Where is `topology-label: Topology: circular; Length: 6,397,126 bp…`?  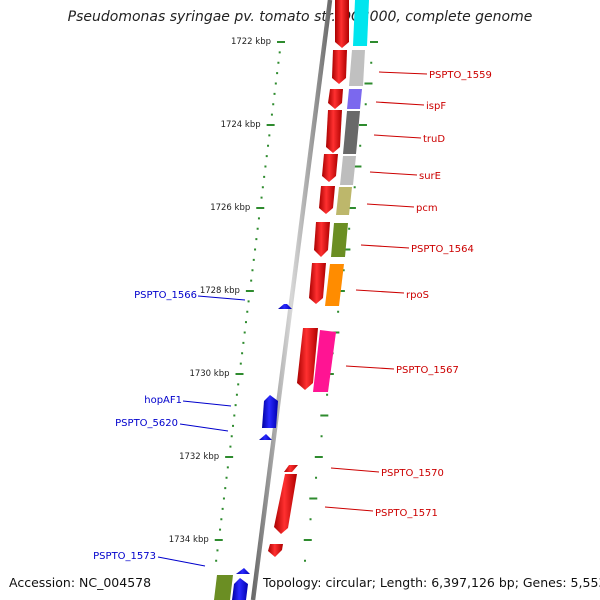
topology-label: Topology: circular; Length: 6,397,126 bp… is located at coordinates (431, 582).